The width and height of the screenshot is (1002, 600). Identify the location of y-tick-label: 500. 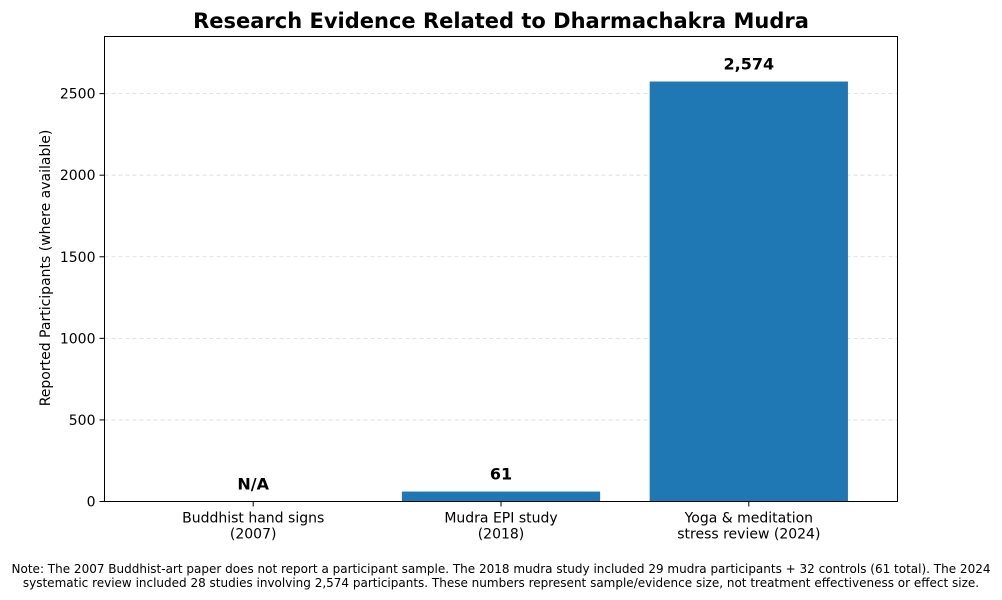
(82, 421).